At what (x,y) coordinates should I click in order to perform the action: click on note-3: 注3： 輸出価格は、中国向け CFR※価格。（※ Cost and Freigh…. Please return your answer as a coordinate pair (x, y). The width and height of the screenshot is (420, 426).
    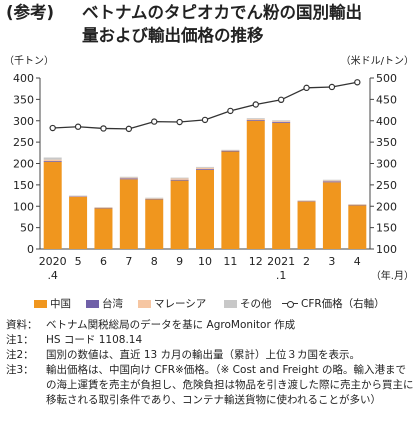
    Looking at the image, I should click on (211, 385).